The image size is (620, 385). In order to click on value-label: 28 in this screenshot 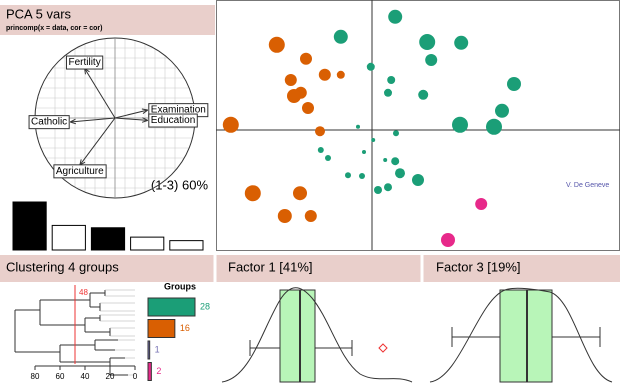, I will do `click(205, 306)`.